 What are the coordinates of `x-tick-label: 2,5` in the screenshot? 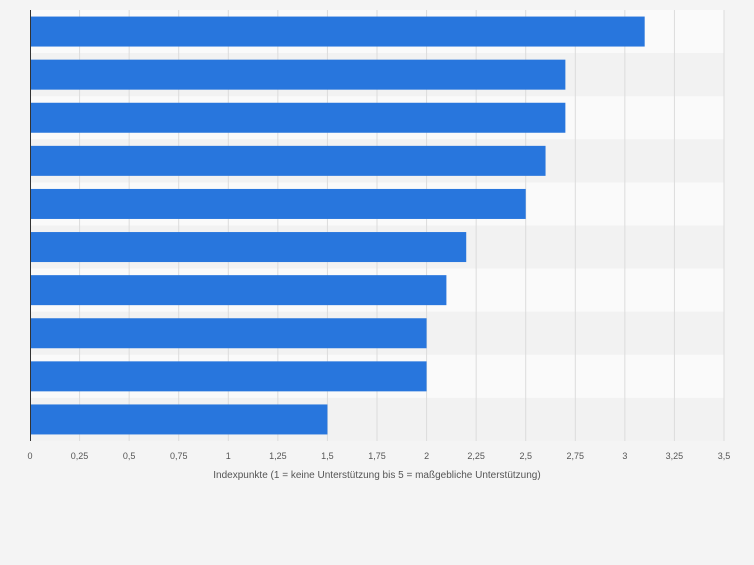 It's located at (525, 456).